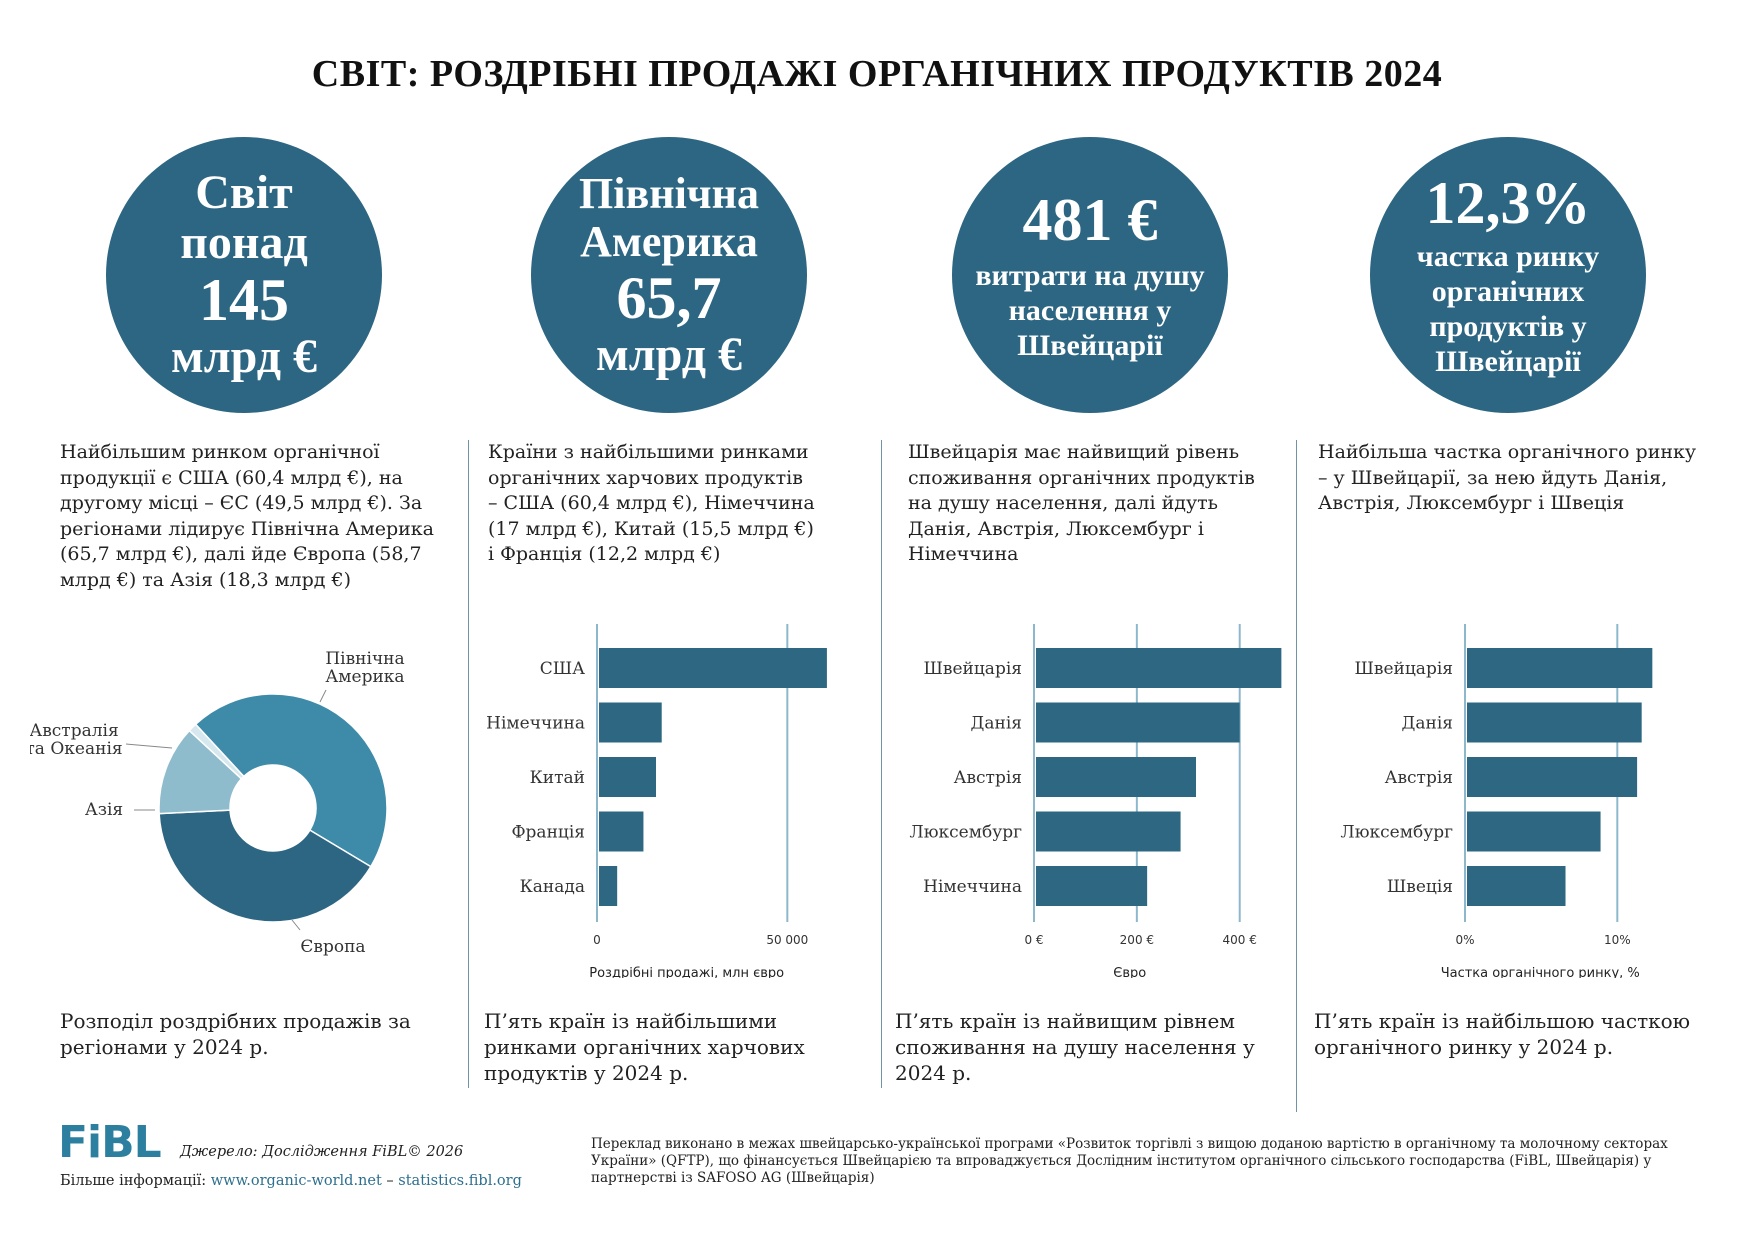  Describe the element at coordinates (686, 972) in the screenshot. I see `axis-title: Роздрібні продажі, млн євро` at that location.